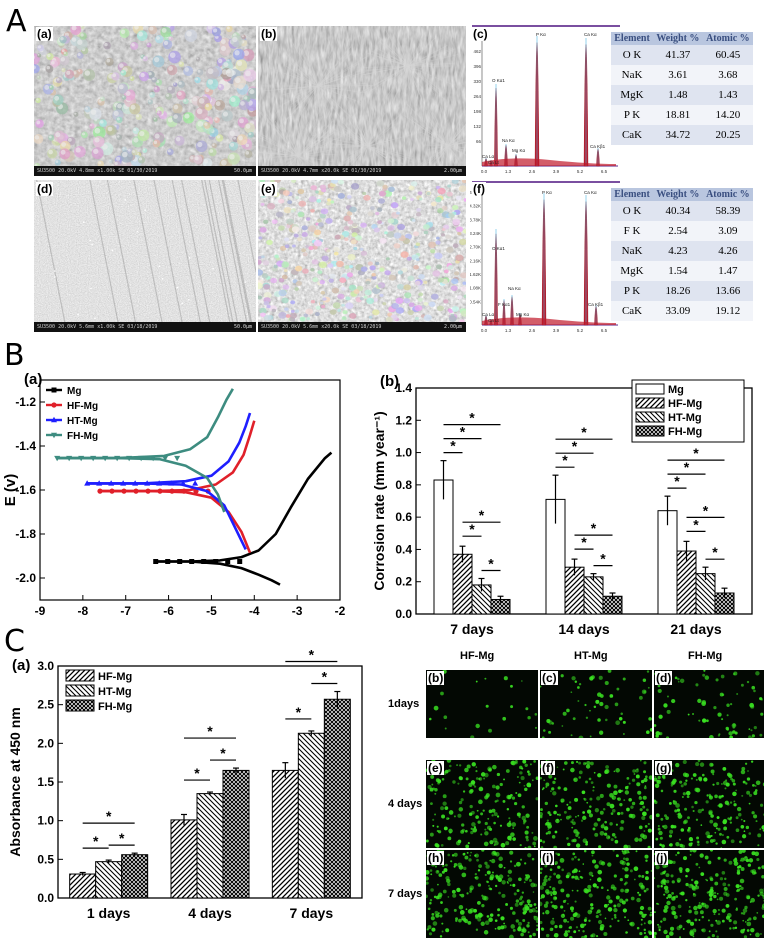 Image resolution: width=764 pixels, height=950 pixels. I want to click on eds-table-row: CaK 33.09 19.12, so click(682, 311).